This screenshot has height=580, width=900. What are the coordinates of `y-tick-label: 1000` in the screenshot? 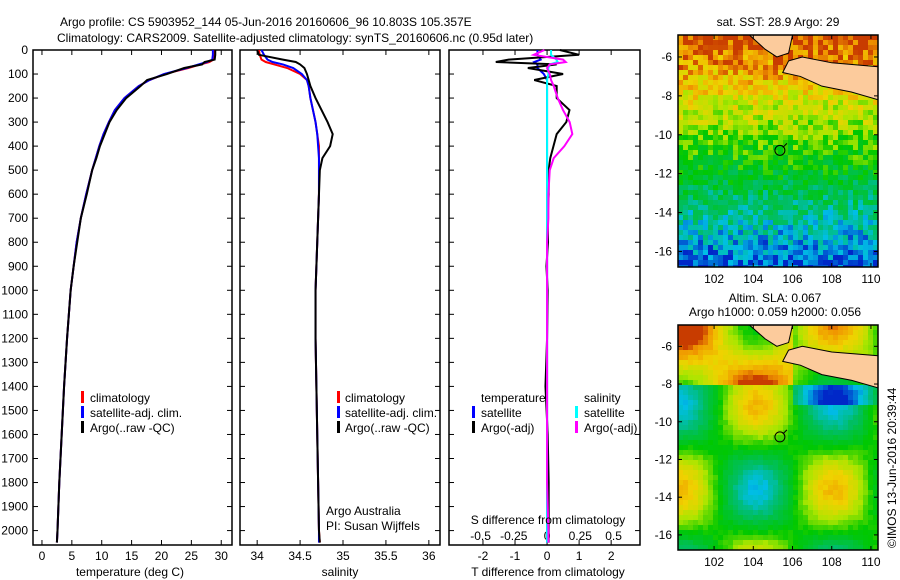 It's located at (14, 290).